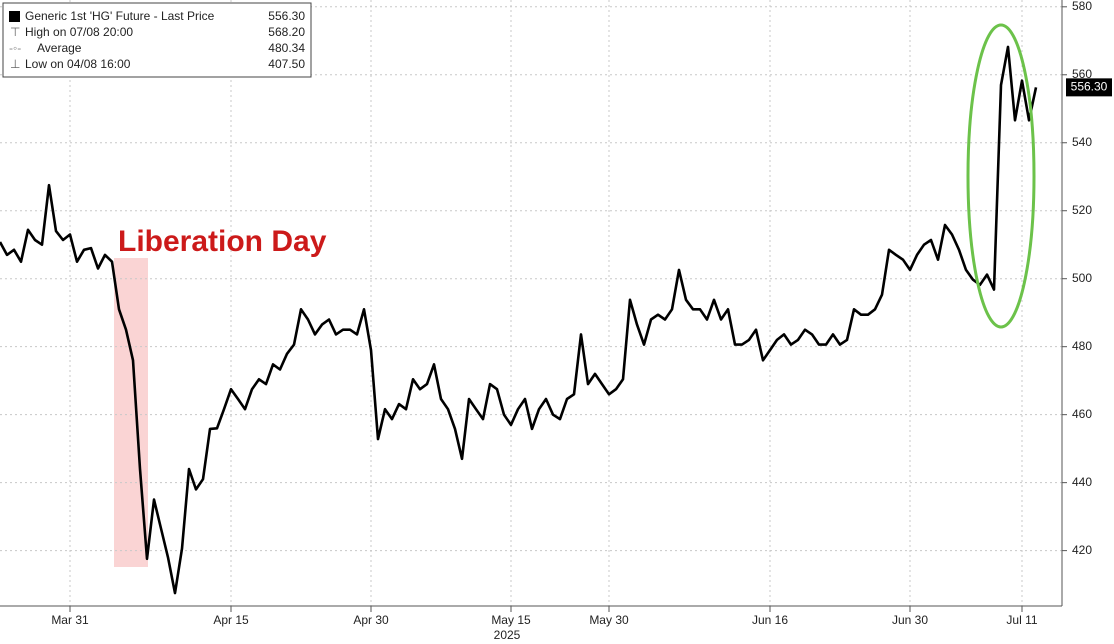 The height and width of the screenshot is (644, 1114). What do you see at coordinates (222, 241) in the screenshot?
I see `annotation: Liberation Day` at bounding box center [222, 241].